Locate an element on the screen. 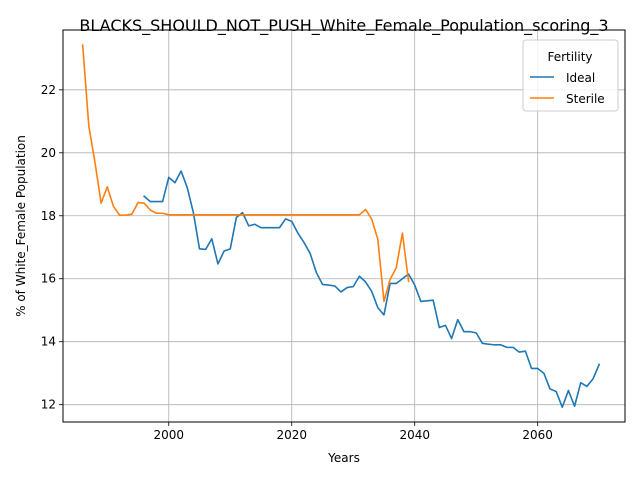  x-tick-label: 2060 is located at coordinates (537, 435).